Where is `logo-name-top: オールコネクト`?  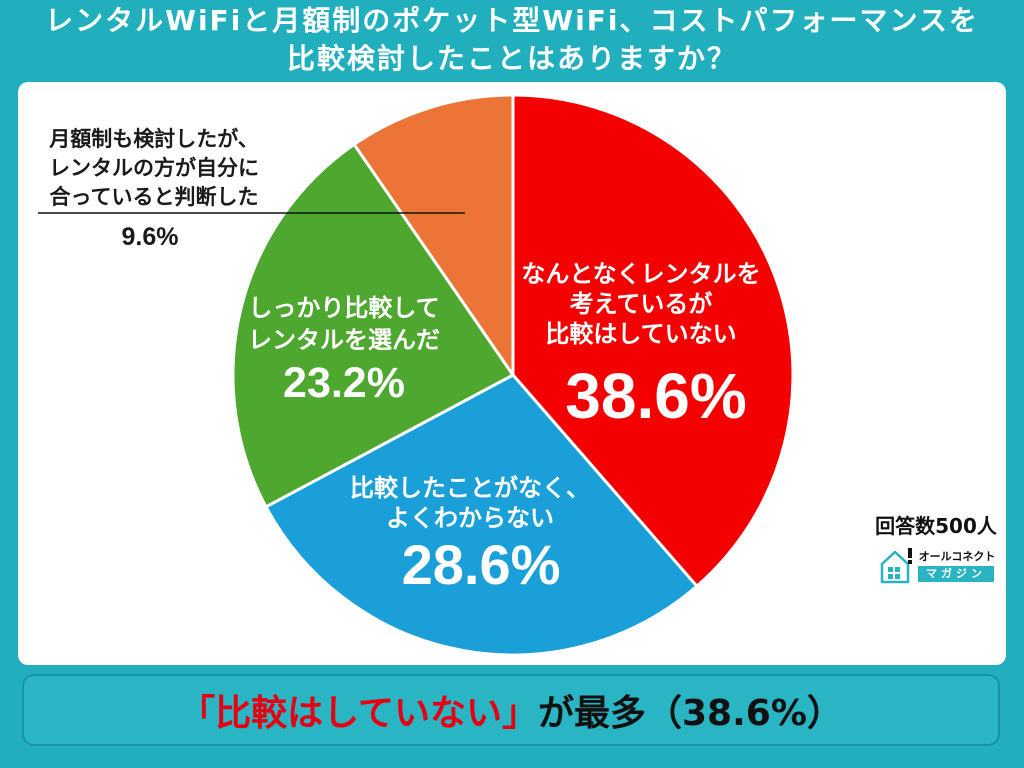
logo-name-top: オールコネクト is located at coordinates (957, 556).